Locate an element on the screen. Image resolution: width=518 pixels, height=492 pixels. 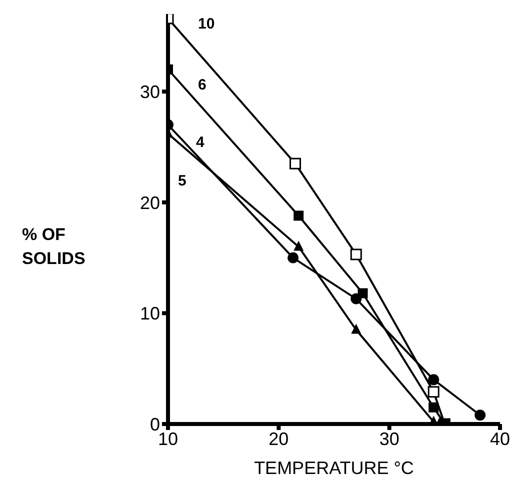
series-label: 10 is located at coordinates (206, 23).